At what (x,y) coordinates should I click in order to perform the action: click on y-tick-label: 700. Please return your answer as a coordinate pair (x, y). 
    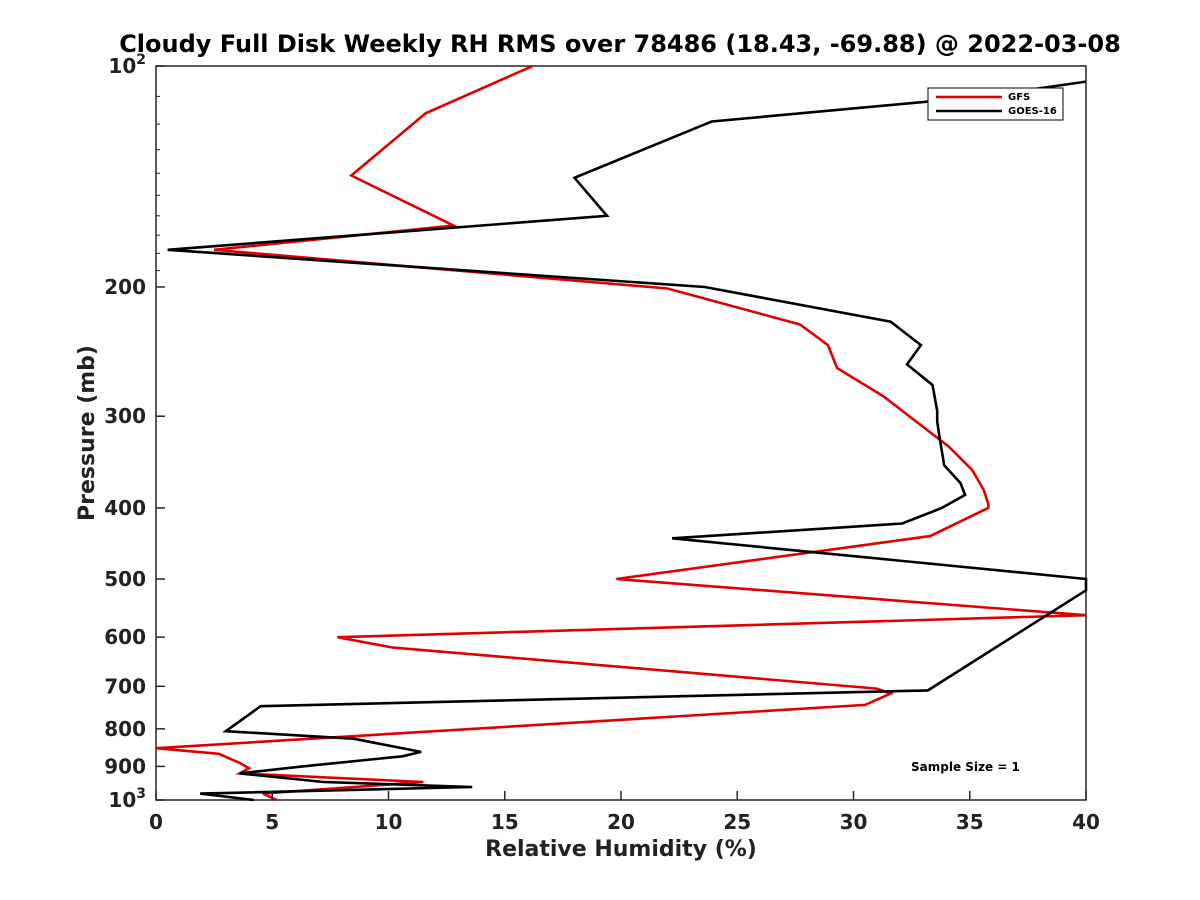
    Looking at the image, I should click on (125, 686).